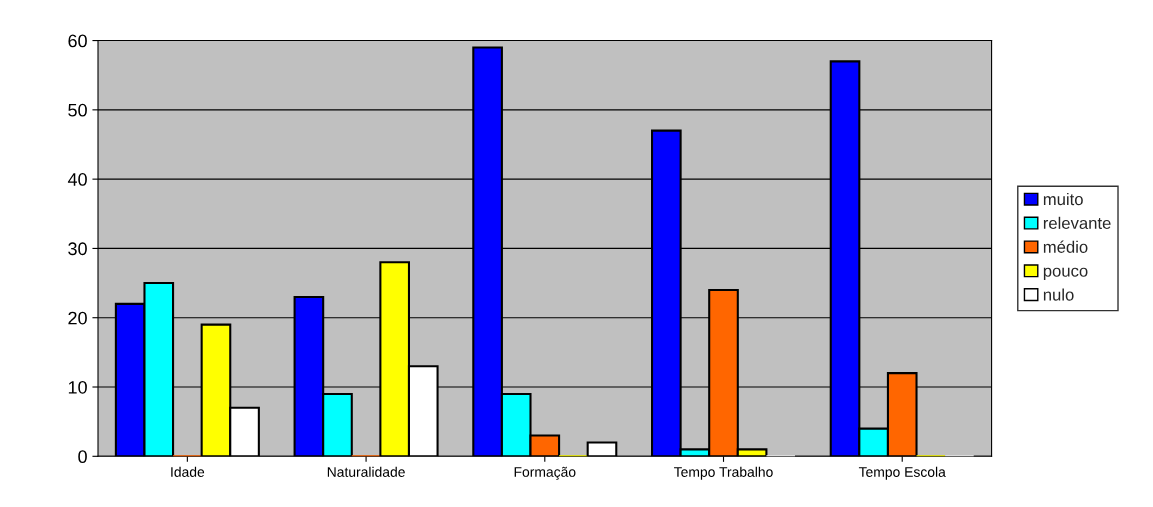  I want to click on legend-label: muito, so click(1063, 199).